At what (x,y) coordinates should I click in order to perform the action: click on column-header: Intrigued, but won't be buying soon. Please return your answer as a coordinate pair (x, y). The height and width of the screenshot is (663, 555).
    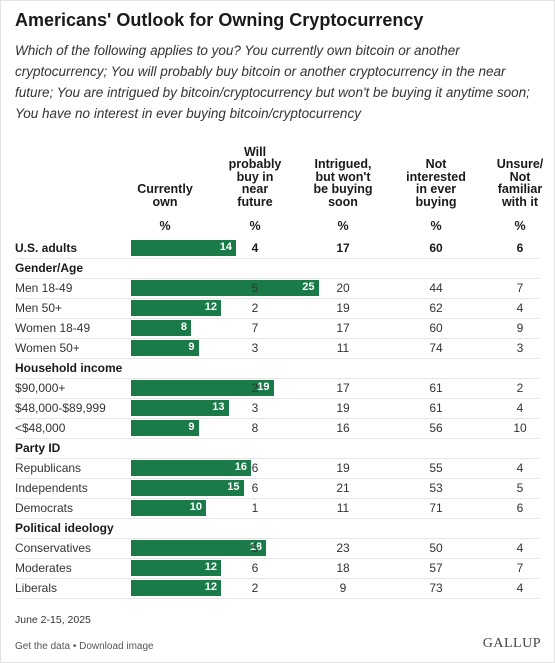
    Looking at the image, I should click on (343, 183).